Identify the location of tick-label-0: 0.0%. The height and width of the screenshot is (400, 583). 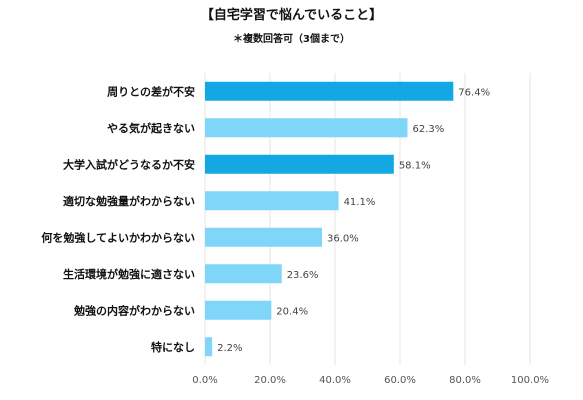
(204, 380).